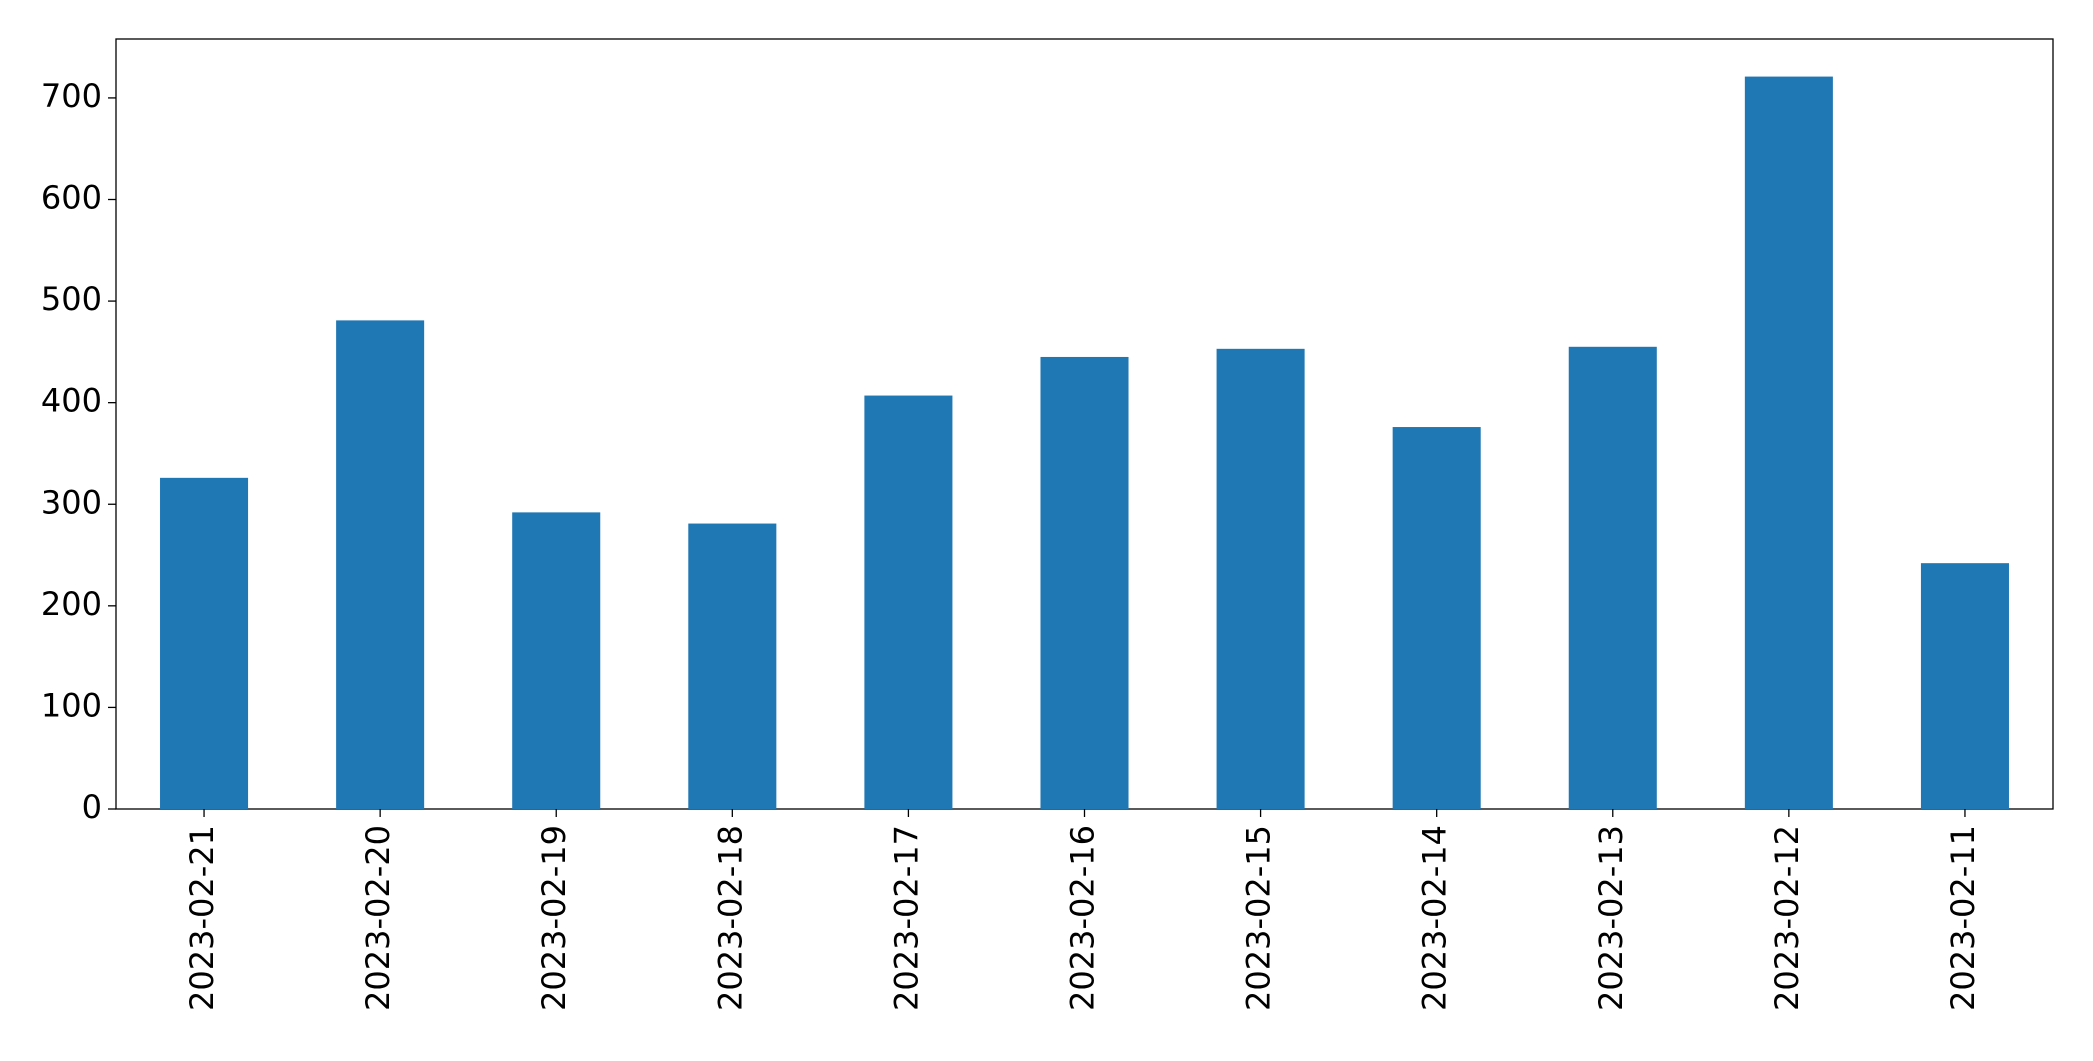 The image size is (2093, 1061). Describe the element at coordinates (1611, 918) in the screenshot. I see `x-tick-label: 2023-02-13` at that location.